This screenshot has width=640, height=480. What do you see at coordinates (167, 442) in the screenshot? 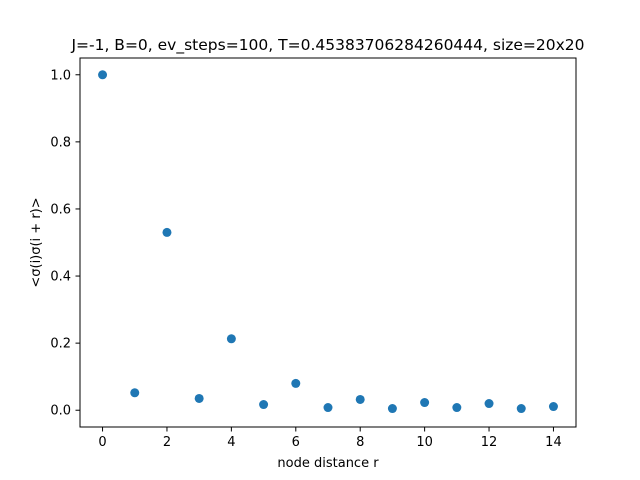
I see `x-tick-label: 2` at bounding box center [167, 442].